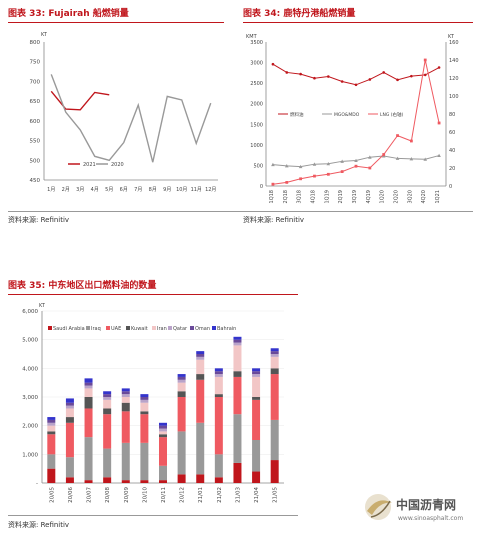 The image size is (481, 537). Describe the element at coordinates (138, 190) in the screenshot. I see `x-tick-label: 7月` at that location.